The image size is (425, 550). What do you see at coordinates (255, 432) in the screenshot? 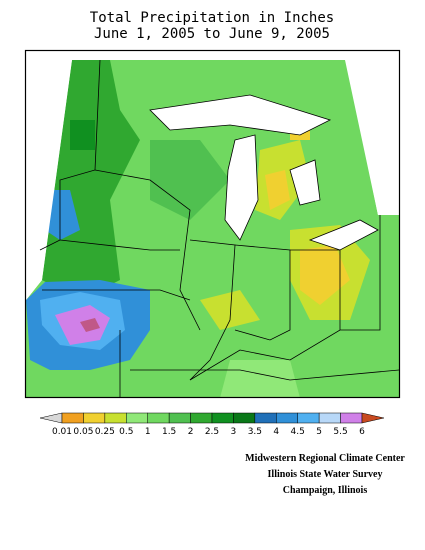
I see `legend-label: 3.5` at bounding box center [255, 432].